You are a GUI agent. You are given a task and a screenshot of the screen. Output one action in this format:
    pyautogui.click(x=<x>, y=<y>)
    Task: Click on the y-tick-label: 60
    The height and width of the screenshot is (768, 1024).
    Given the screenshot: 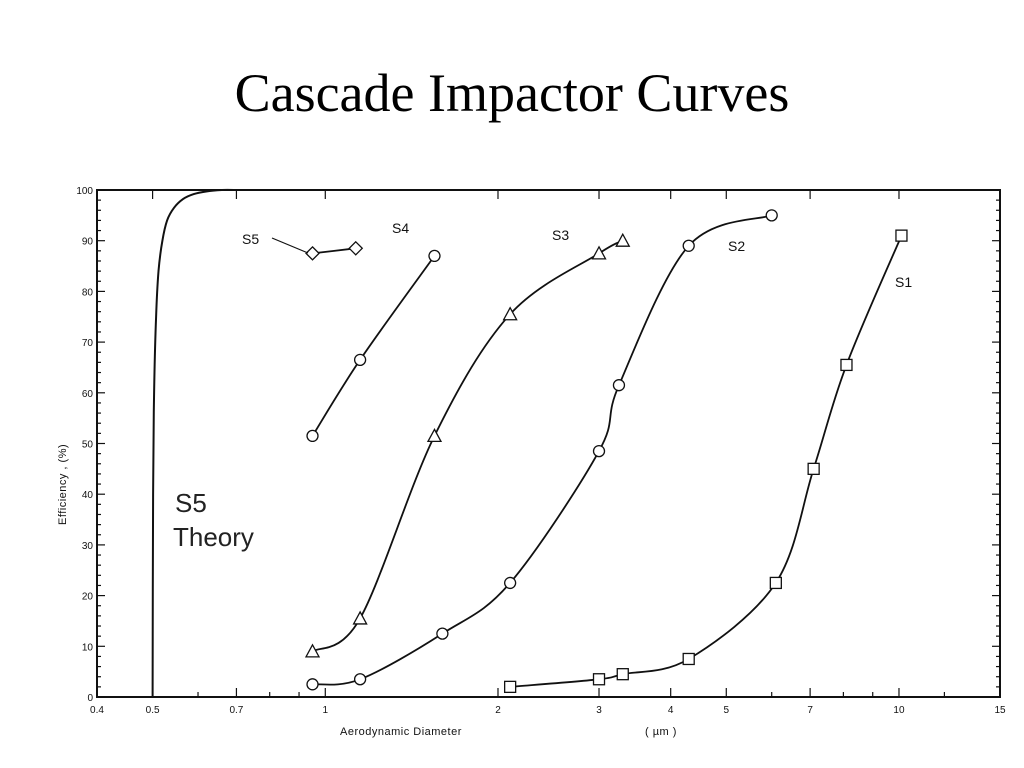 What is the action you would take?
    pyautogui.click(x=88, y=394)
    